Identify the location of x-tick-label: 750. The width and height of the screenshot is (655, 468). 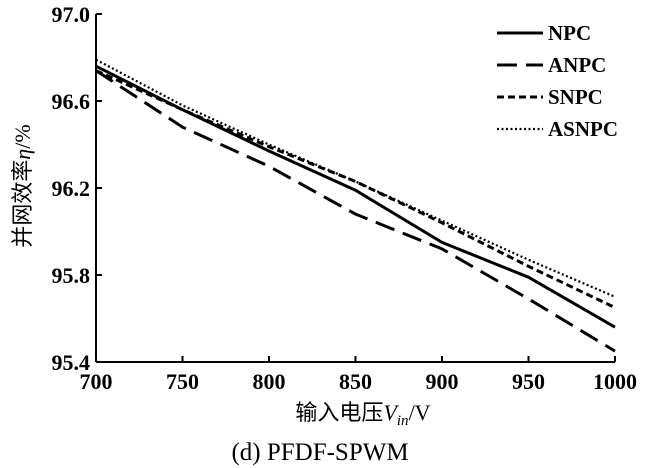
(182, 381).